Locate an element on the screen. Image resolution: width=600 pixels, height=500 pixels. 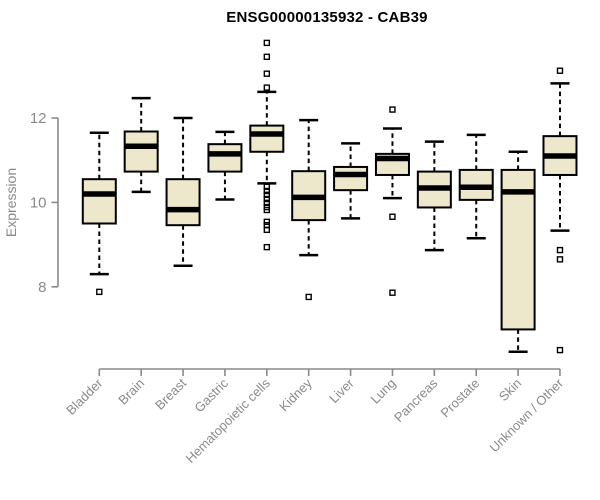
boxplot-gastric is located at coordinates (225, 165).